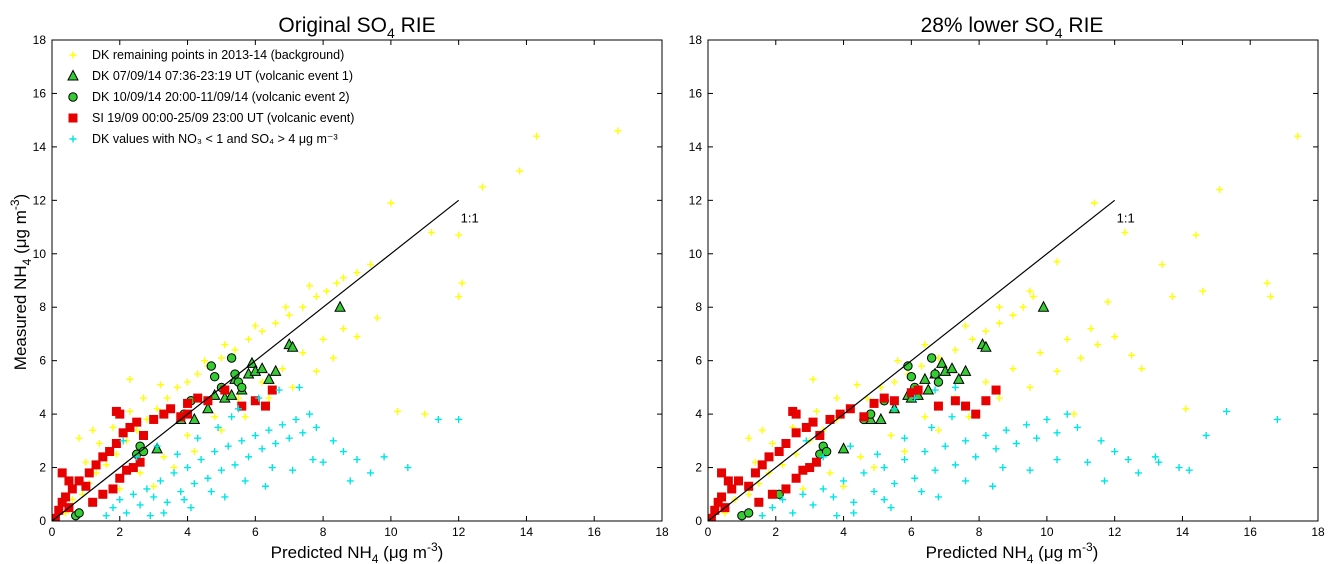 The height and width of the screenshot is (564, 1328). I want to click on left-y-tick-label: 6, so click(42, 361).